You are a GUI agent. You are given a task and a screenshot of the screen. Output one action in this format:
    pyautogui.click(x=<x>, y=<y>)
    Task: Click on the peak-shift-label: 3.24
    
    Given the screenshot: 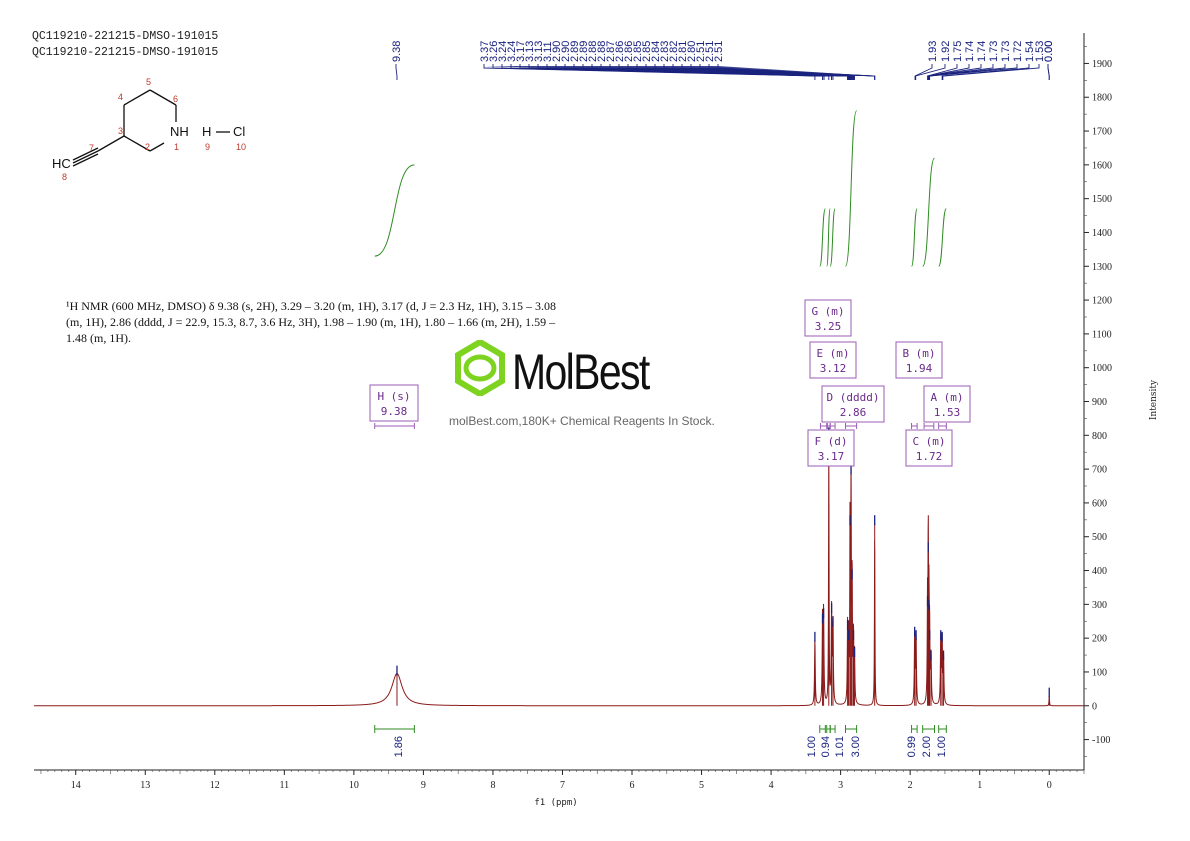 What is the action you would take?
    pyautogui.click(x=503, y=51)
    